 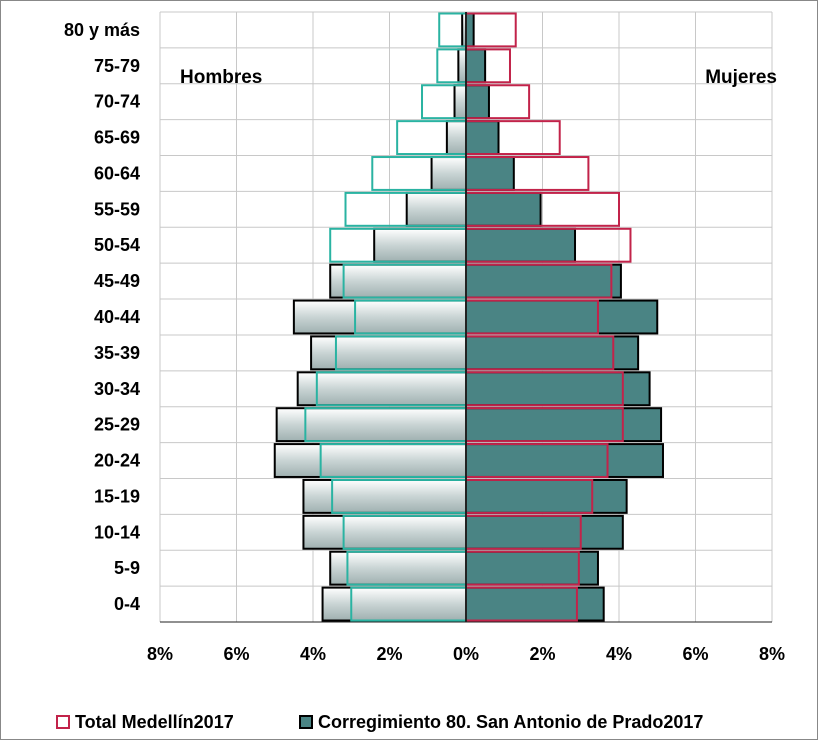 What do you see at coordinates (117, 461) in the screenshot?
I see `category-label: 20-24` at bounding box center [117, 461].